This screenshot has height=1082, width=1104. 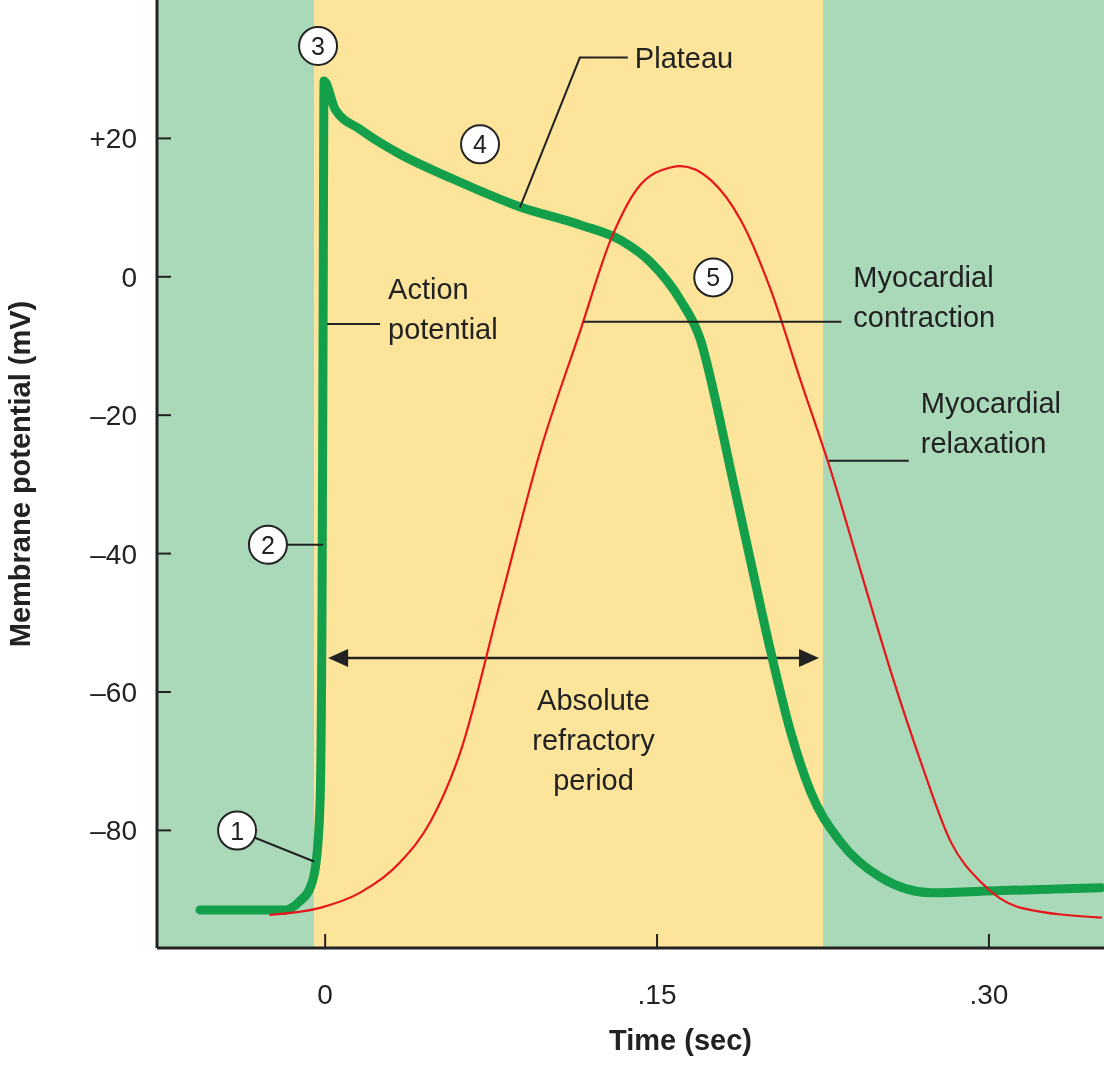 I want to click on y-tick-label: –80, so click(x=113, y=831).